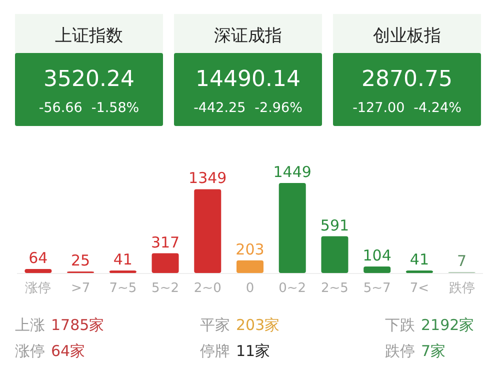  I want to click on x-tick-label: 2~0, so click(208, 288).